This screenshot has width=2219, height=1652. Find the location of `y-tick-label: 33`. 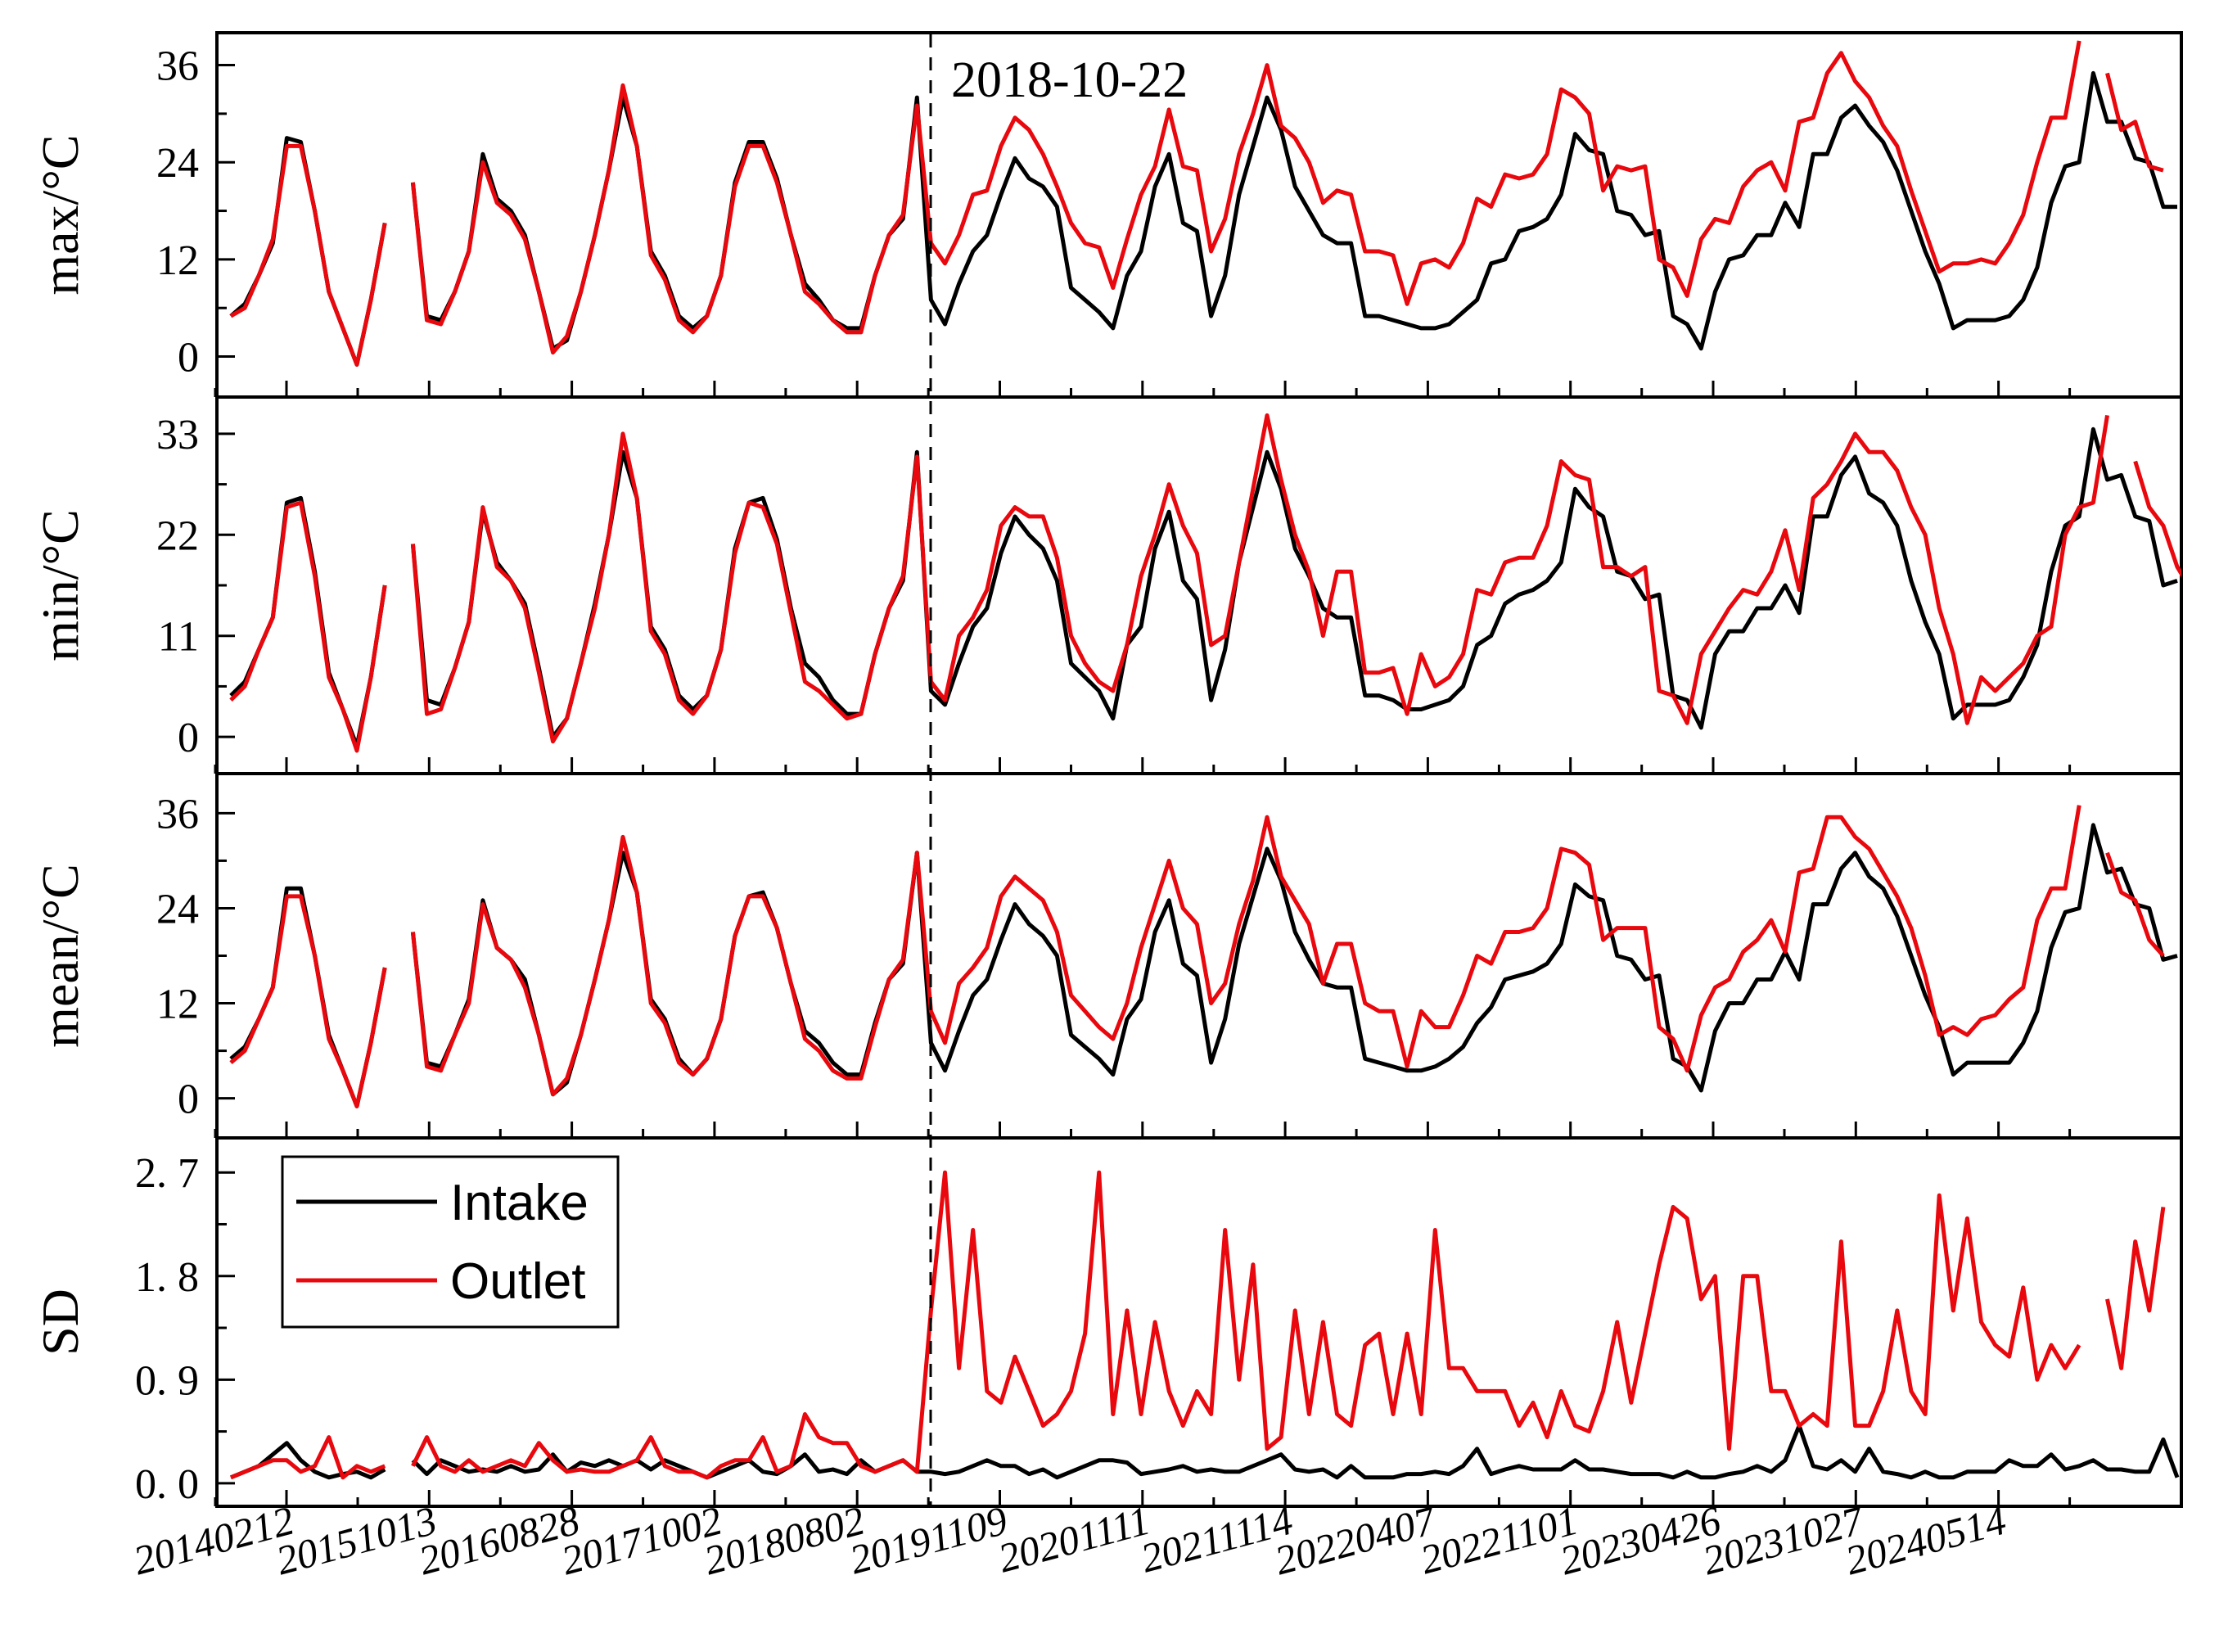

y-tick-label: 33 is located at coordinates (177, 435).